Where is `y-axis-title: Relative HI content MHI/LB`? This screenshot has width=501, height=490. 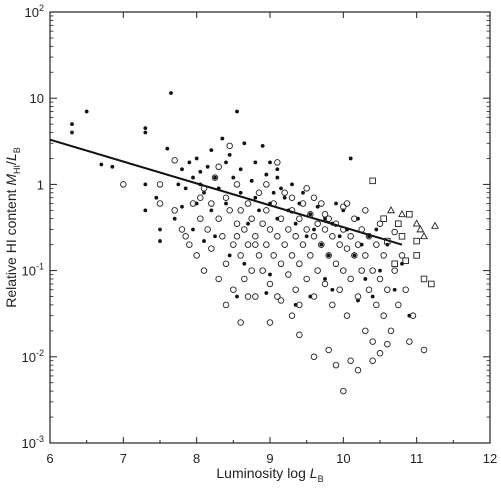 y-axis-title: Relative HI content MHI/LB is located at coordinates (12, 227).